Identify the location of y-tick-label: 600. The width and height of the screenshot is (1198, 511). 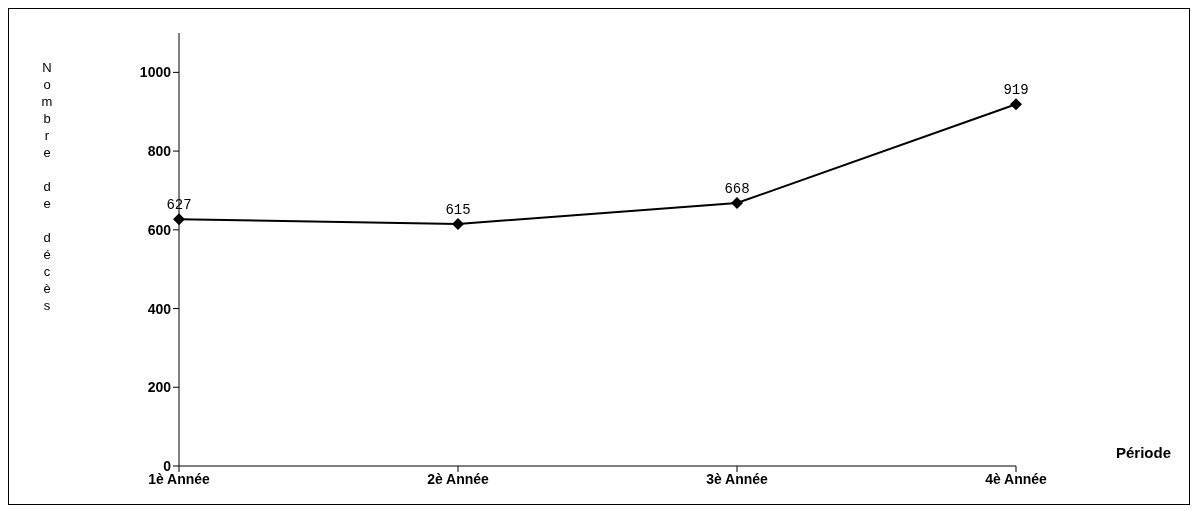
(159, 229).